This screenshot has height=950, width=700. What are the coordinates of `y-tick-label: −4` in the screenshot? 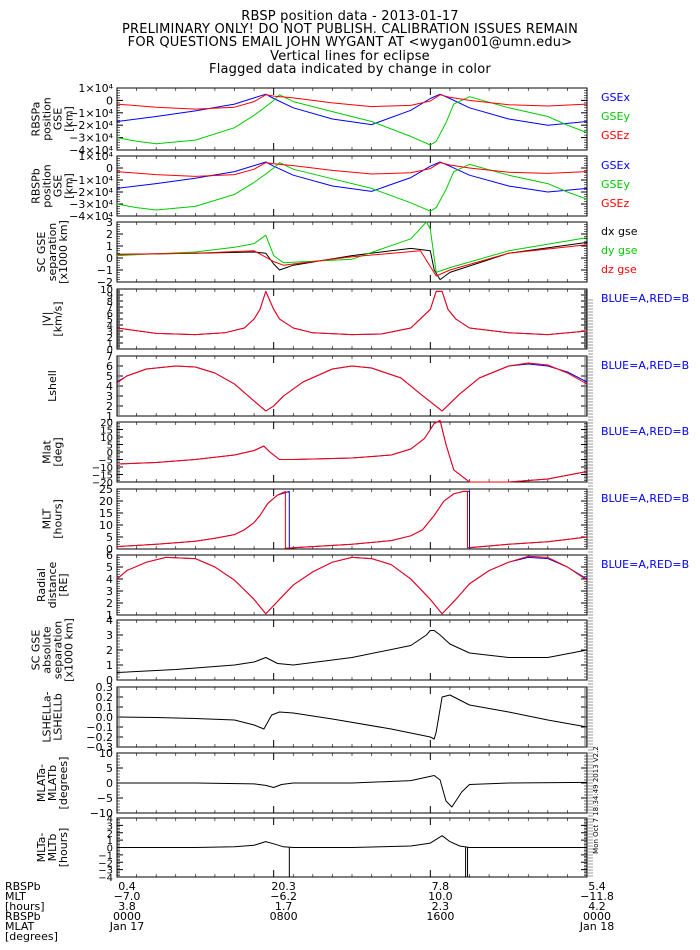 It's located at (105, 878).